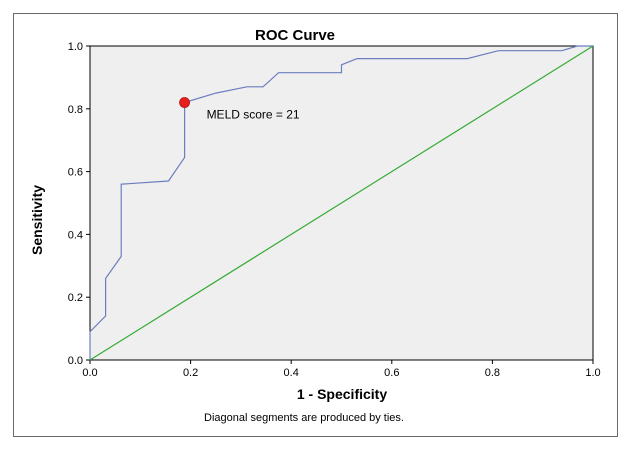 This screenshot has height=454, width=631. Describe the element at coordinates (190, 373) in the screenshot. I see `x-tick-label-1: 0.2` at that location.